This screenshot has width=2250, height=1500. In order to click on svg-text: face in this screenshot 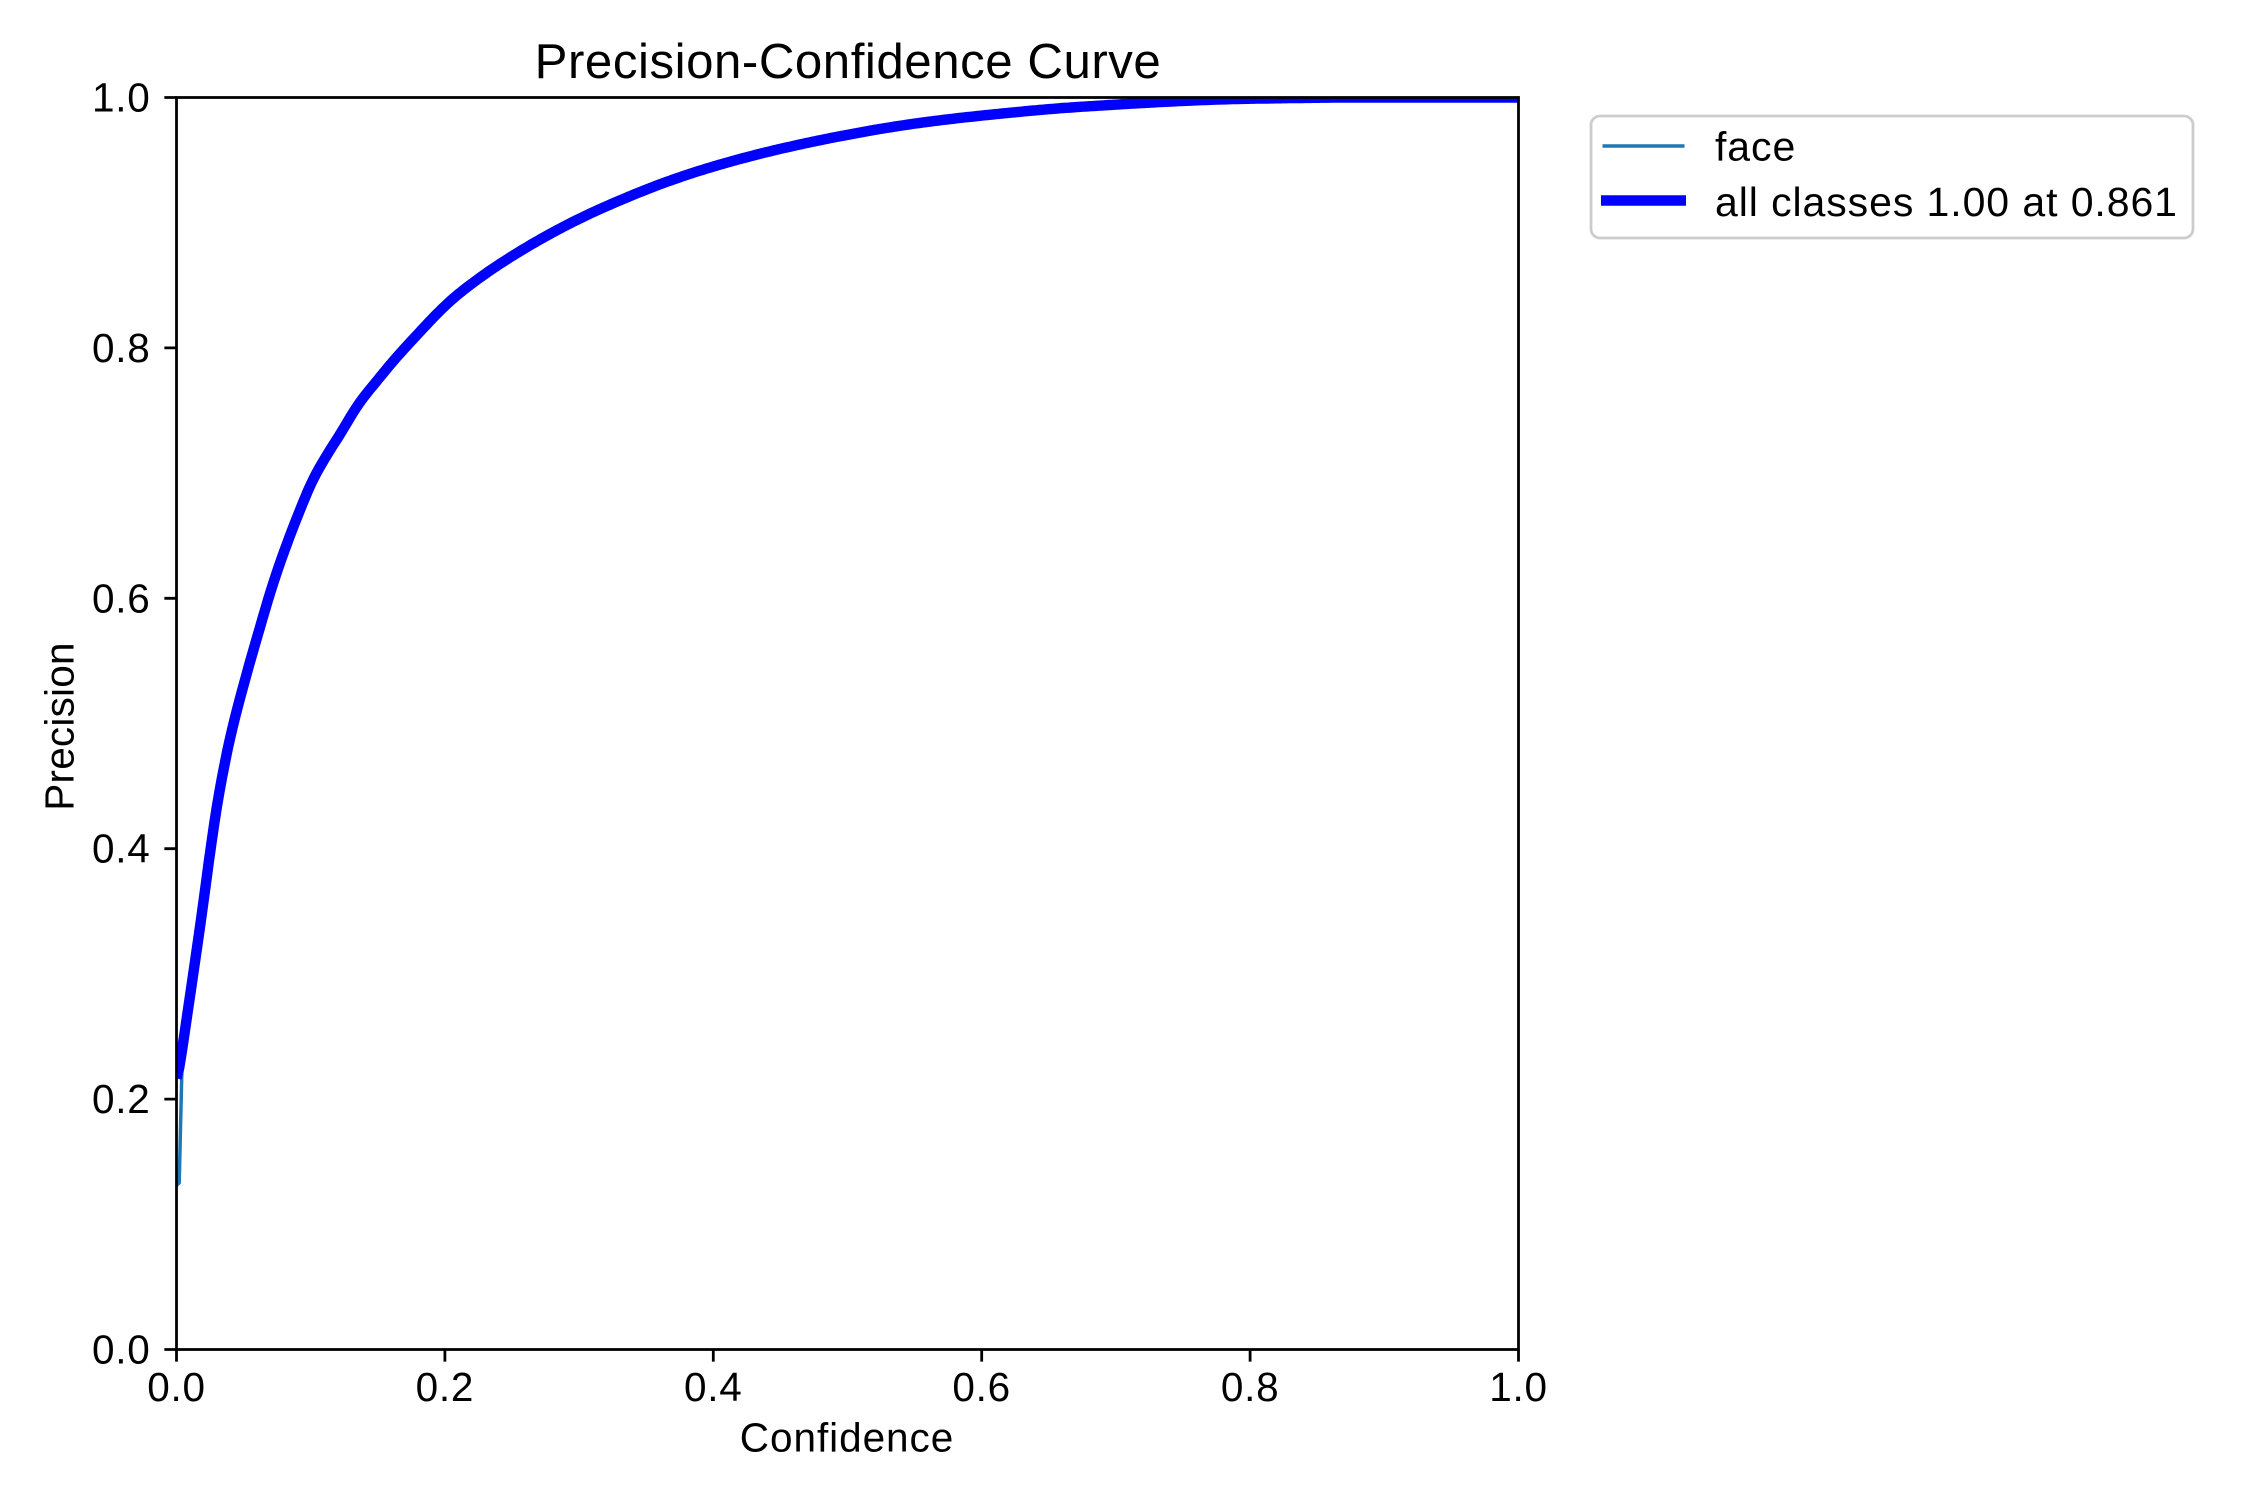, I will do `click(1755, 147)`.